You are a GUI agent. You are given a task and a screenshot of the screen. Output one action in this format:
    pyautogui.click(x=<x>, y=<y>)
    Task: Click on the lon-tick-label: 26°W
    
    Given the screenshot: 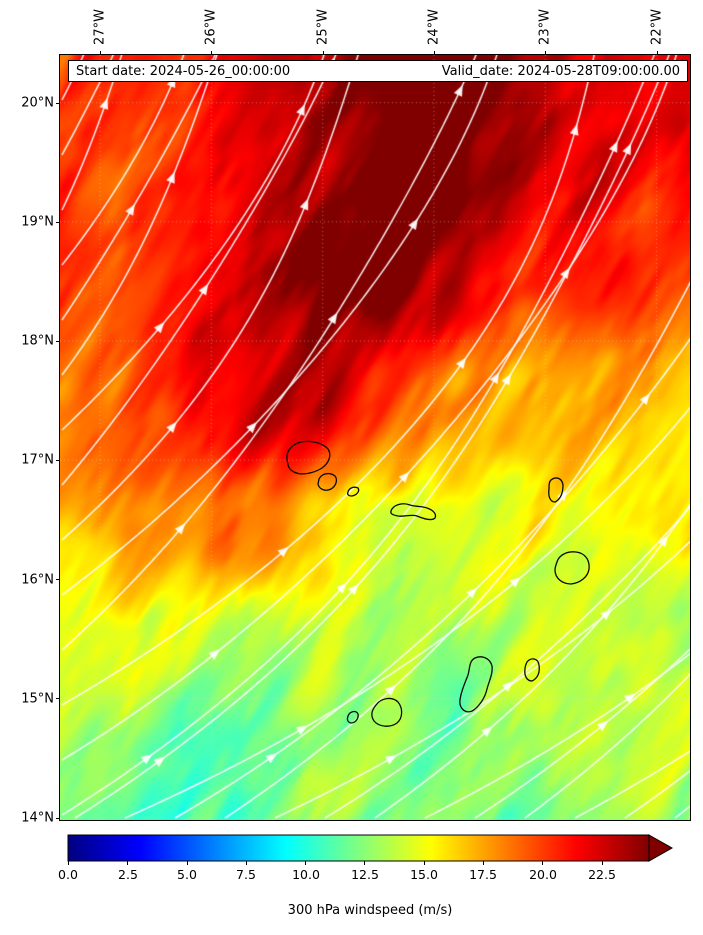 What is the action you would take?
    pyautogui.click(x=211, y=27)
    